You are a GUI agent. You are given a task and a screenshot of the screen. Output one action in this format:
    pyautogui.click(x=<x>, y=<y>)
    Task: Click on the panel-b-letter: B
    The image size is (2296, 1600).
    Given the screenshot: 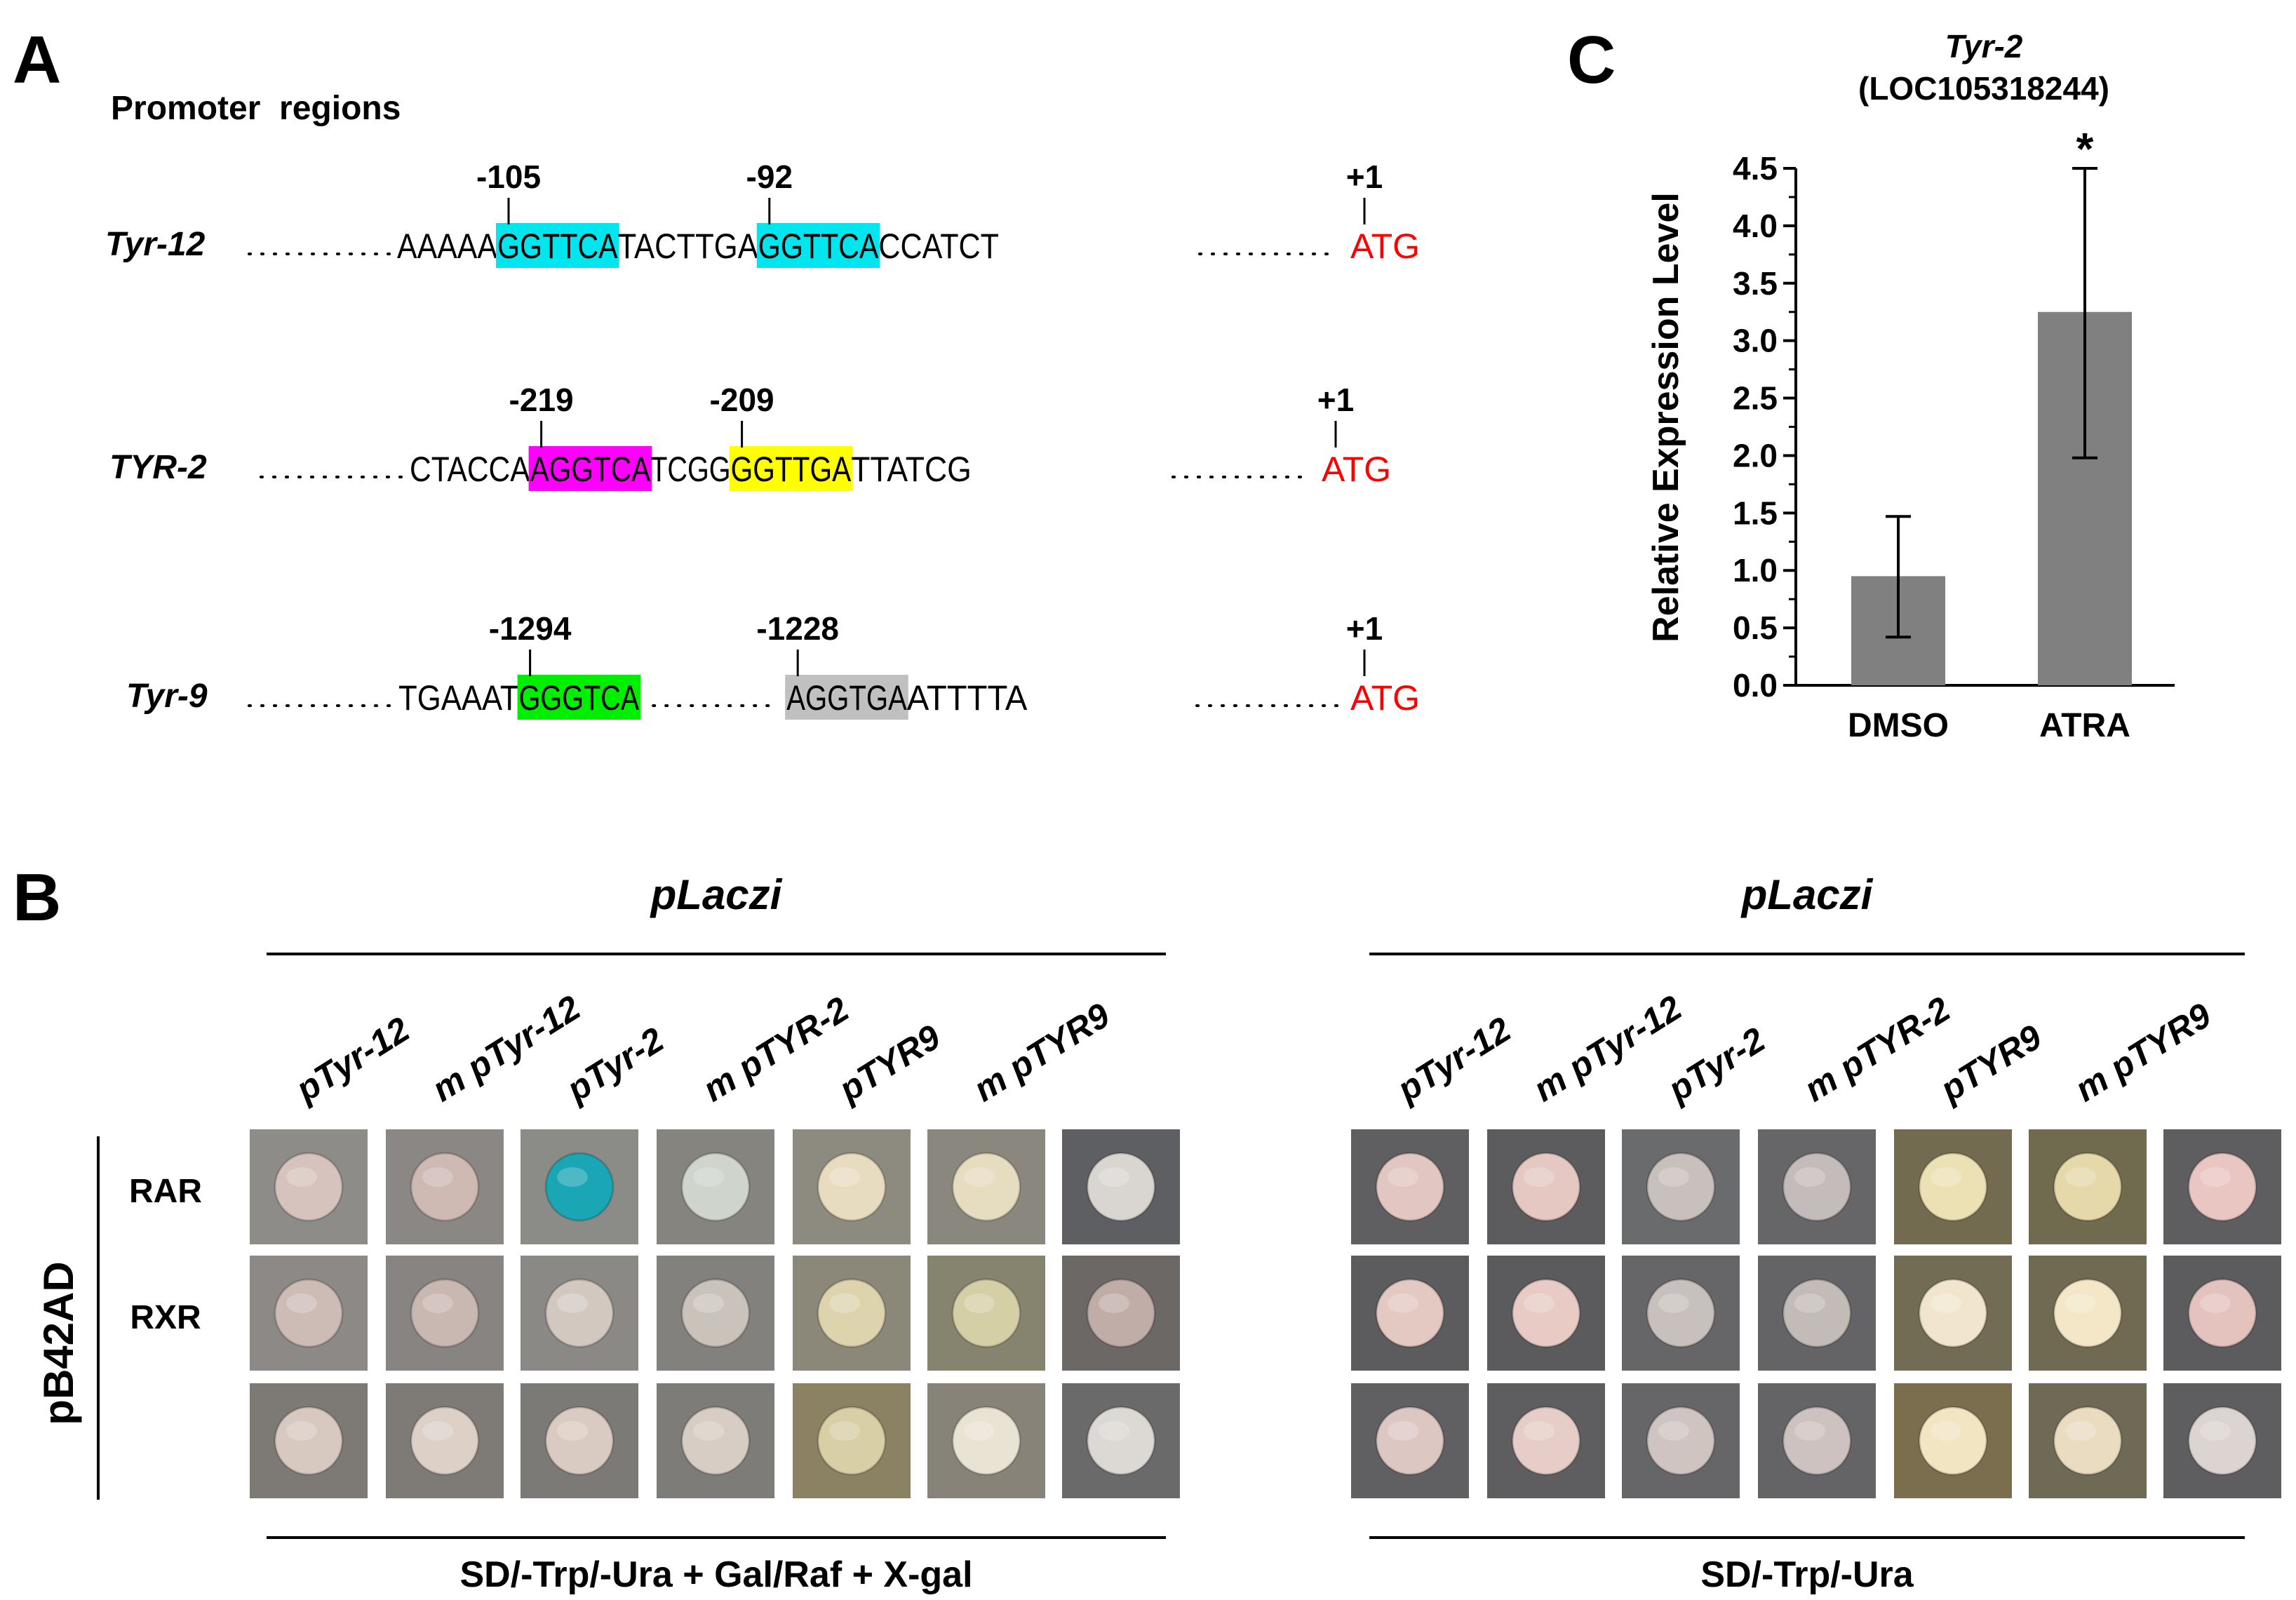 What is the action you would take?
    pyautogui.click(x=37, y=897)
    